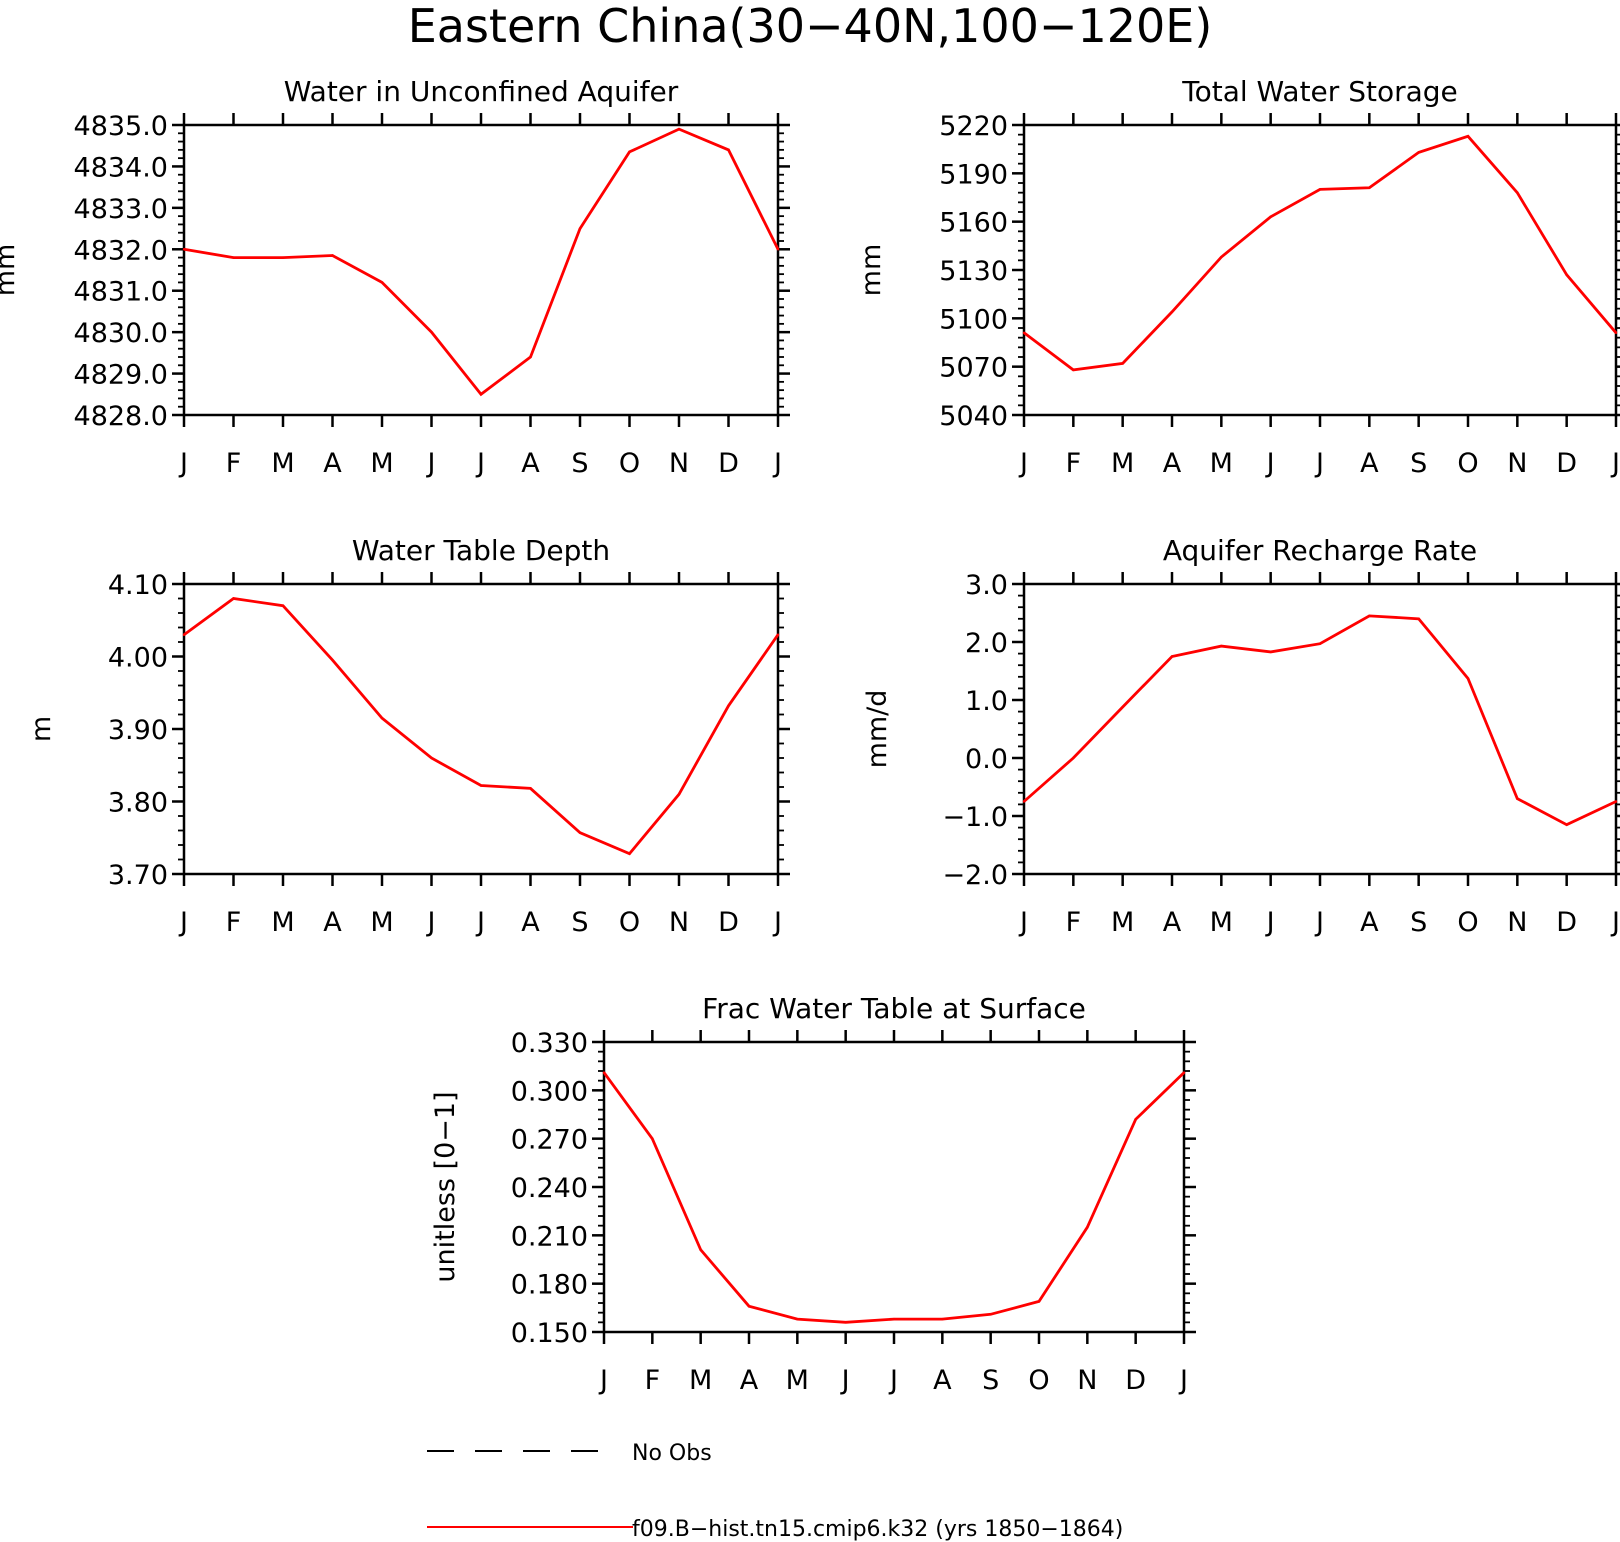 This screenshot has width=1620, height=1542. What do you see at coordinates (975, 875) in the screenshot?
I see `y-tick-label: −2.0` at bounding box center [975, 875].